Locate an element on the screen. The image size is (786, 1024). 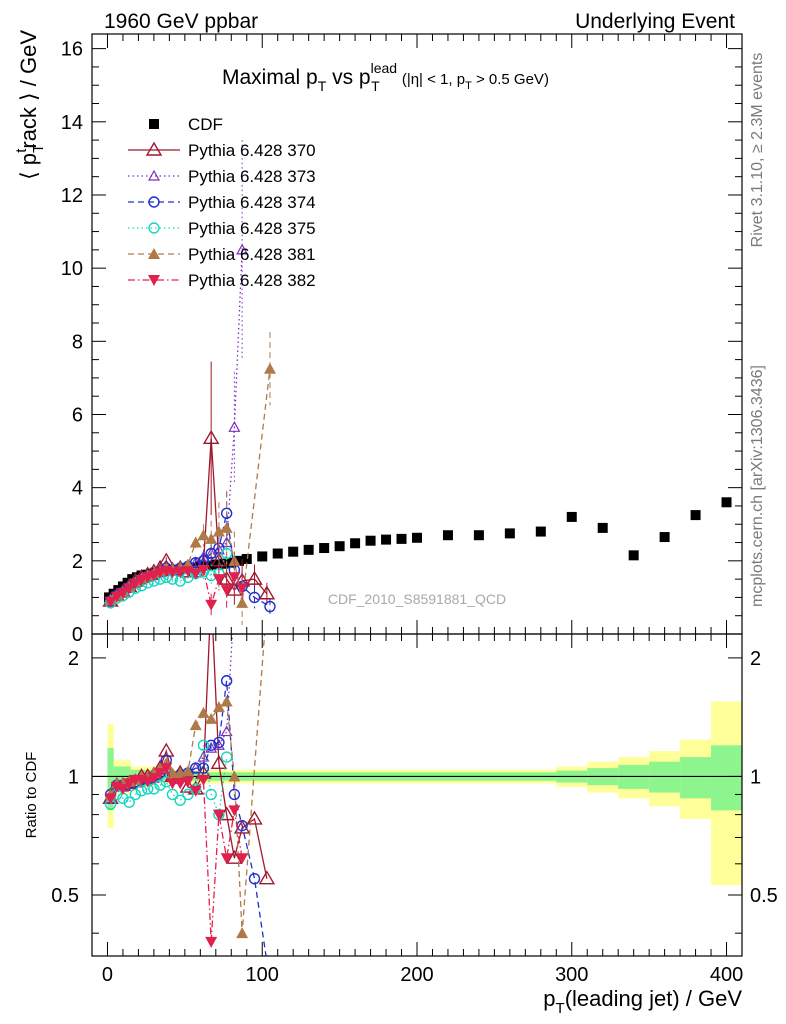
legend-label-4: Pythia 6.428 375 is located at coordinates (252, 228).